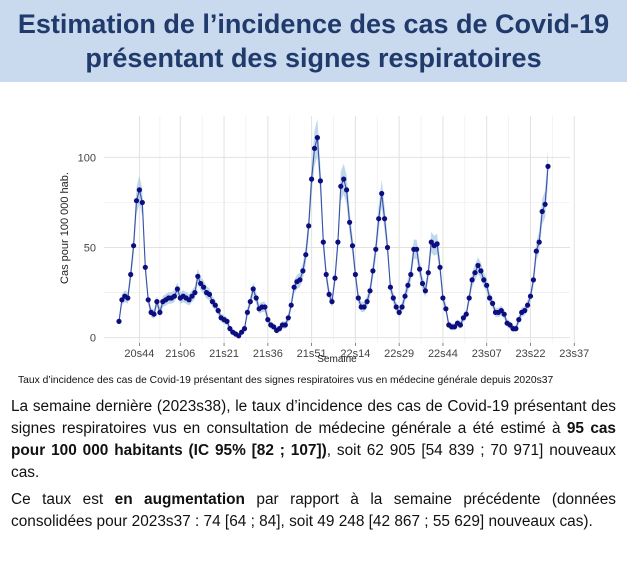 This screenshot has width=627, height=562. I want to click on x-tick-label: 23s07, so click(487, 354).